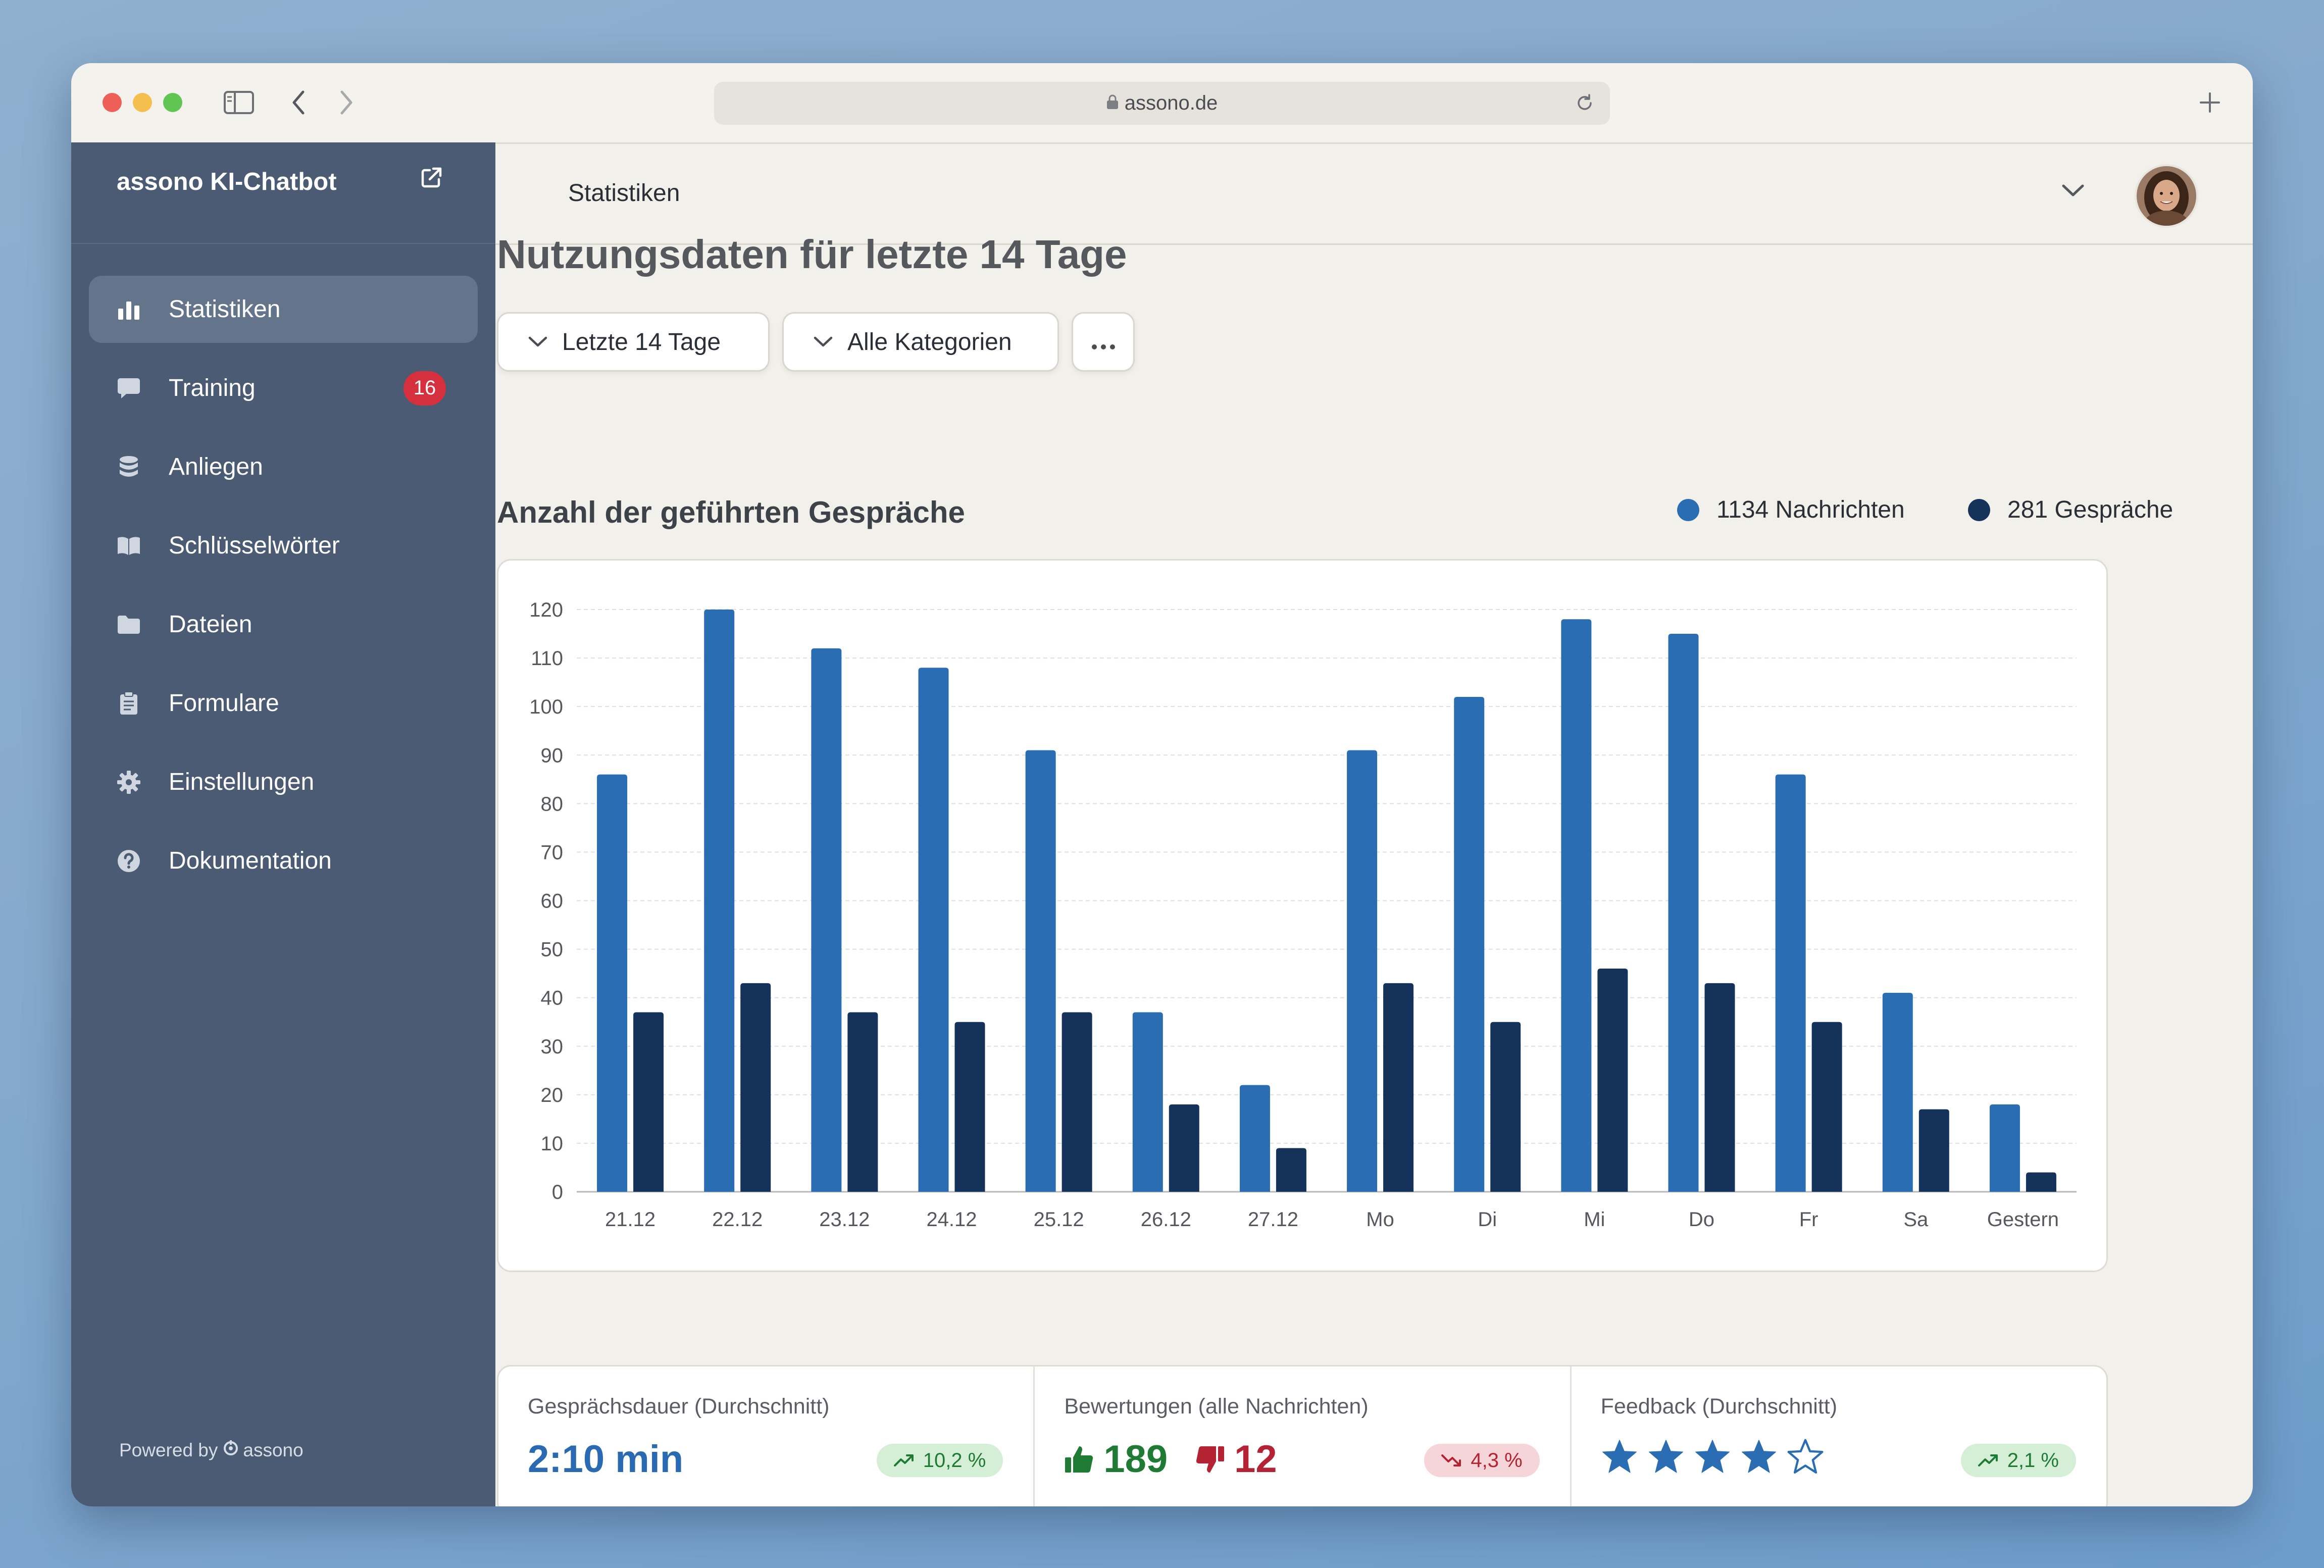 The height and width of the screenshot is (1568, 2324). I want to click on x-tick-label: 27.12, so click(1273, 1219).